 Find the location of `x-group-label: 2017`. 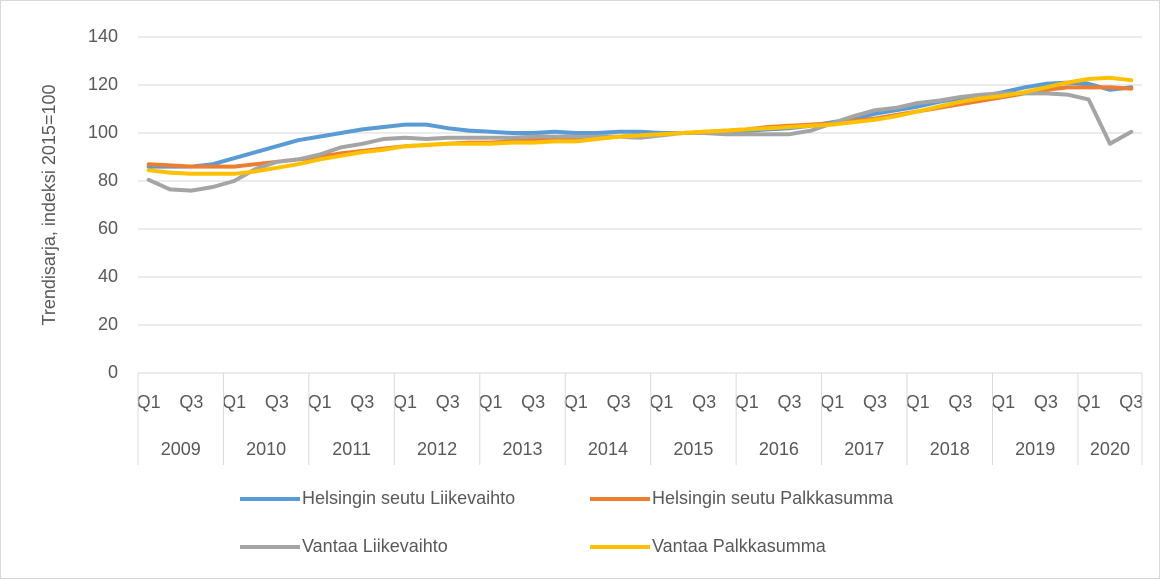

x-group-label: 2017 is located at coordinates (864, 449).